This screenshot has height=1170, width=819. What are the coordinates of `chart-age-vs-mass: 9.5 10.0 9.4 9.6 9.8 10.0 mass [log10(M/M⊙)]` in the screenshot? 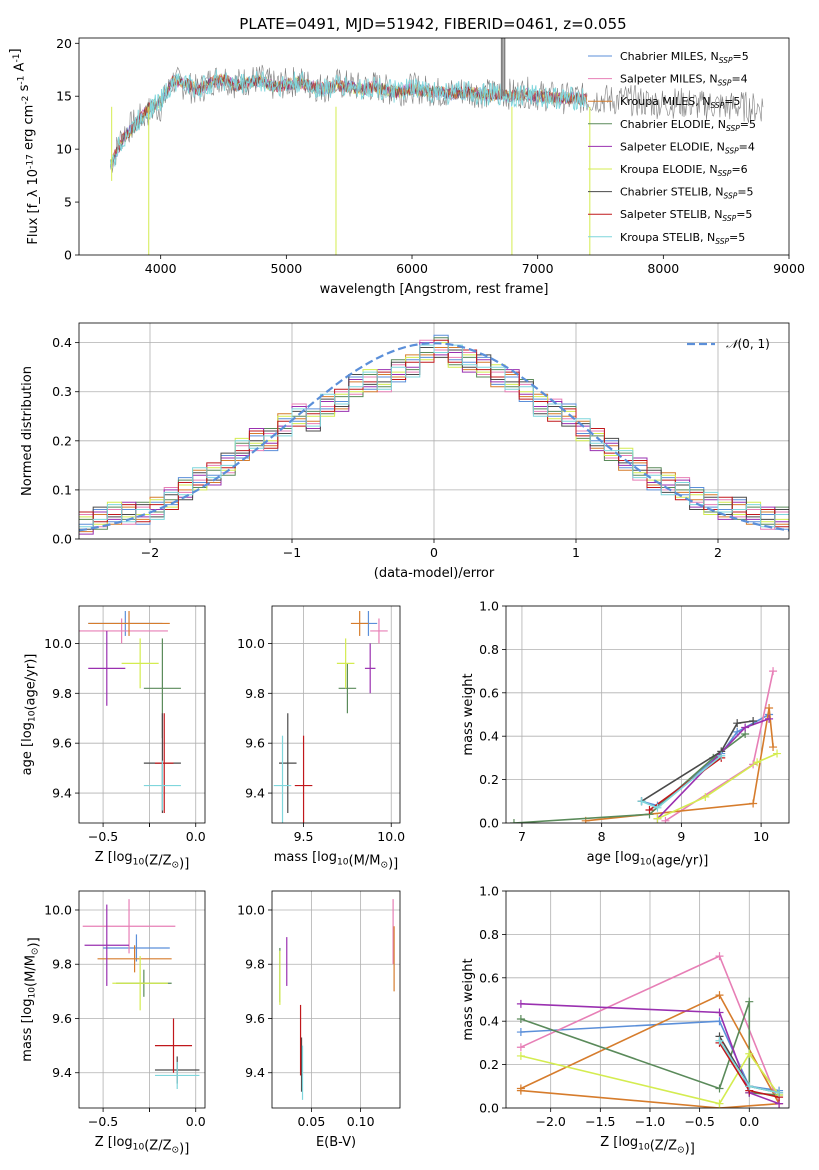 It's located at (321, 738).